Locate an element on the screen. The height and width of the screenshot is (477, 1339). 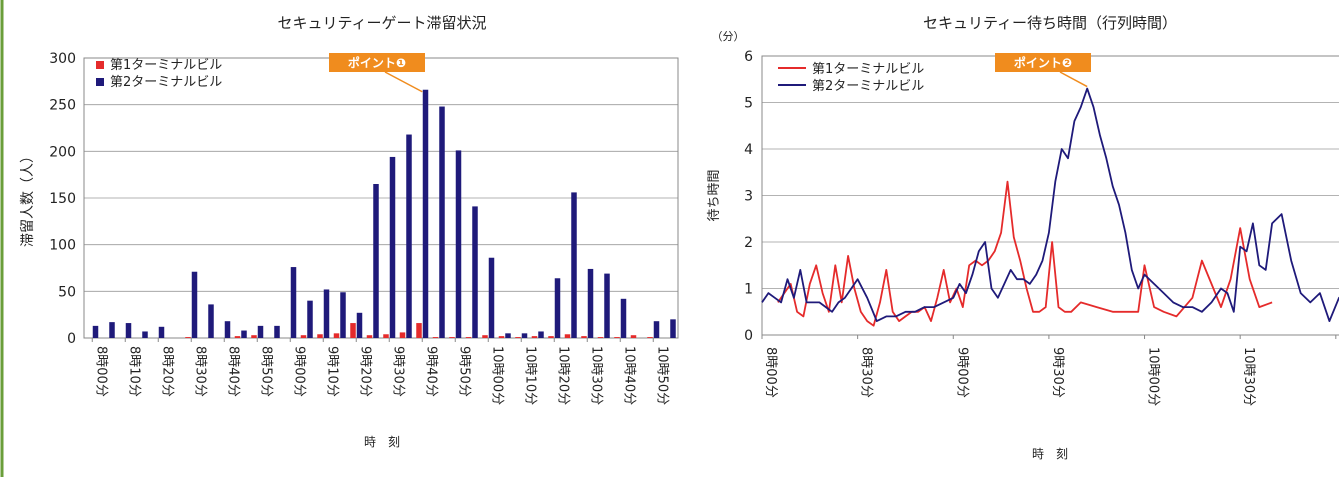
chart-1-x-tick-label: 8時50分 is located at coordinates (265, 371).